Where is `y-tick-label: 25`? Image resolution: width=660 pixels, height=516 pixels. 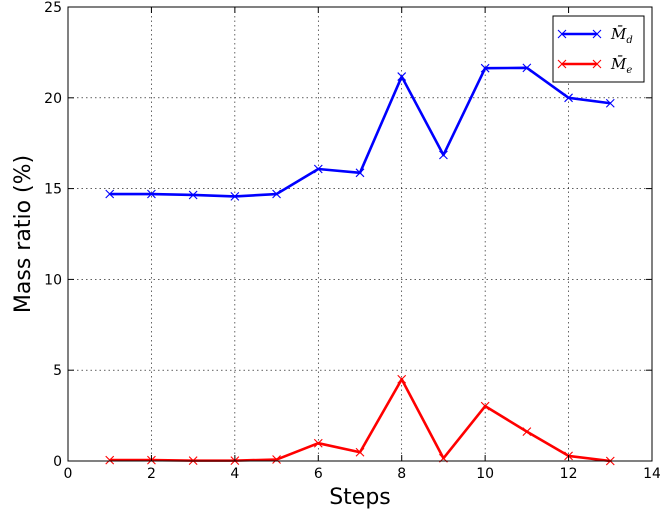 y-tick-label: 25 is located at coordinates (53, 8).